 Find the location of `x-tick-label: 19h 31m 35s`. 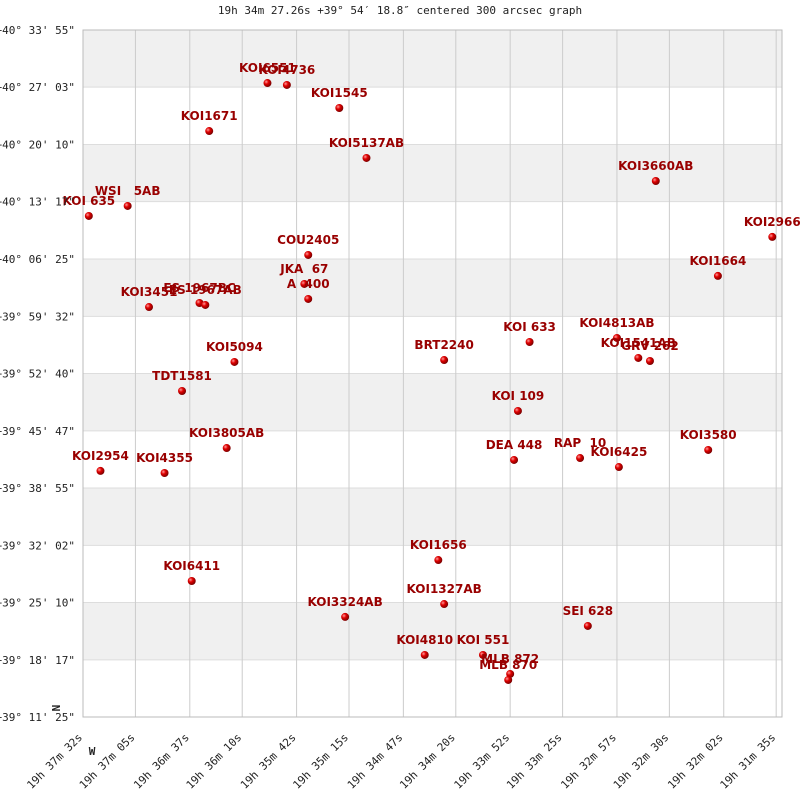

x-tick-label: 19h 31m 35s is located at coordinates (748, 761).